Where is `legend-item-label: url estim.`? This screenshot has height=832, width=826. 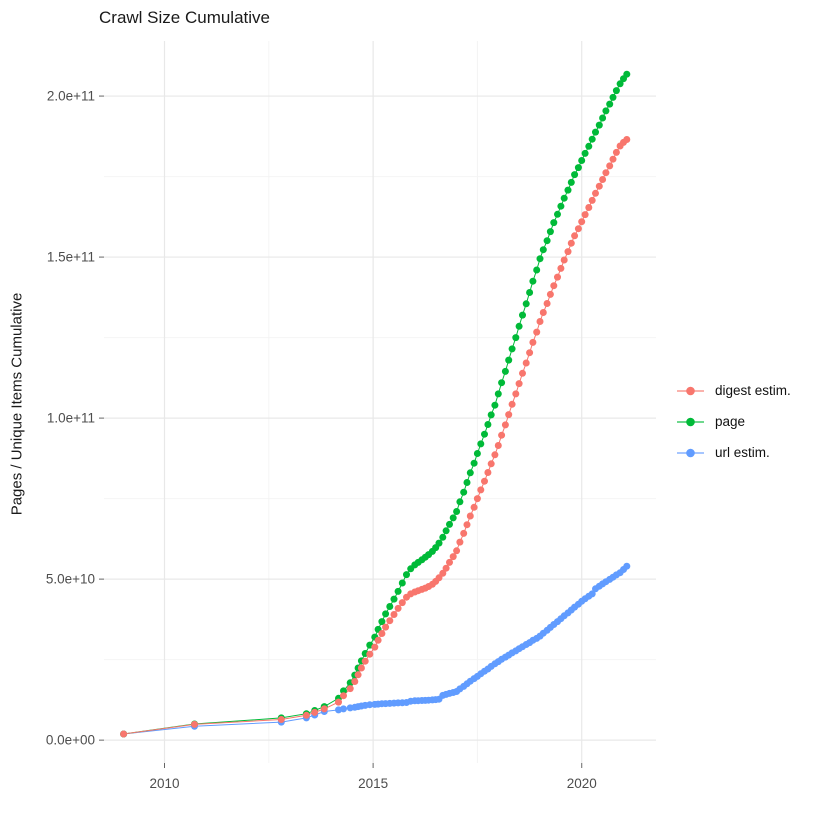
legend-item-label: url estim. is located at coordinates (742, 452).